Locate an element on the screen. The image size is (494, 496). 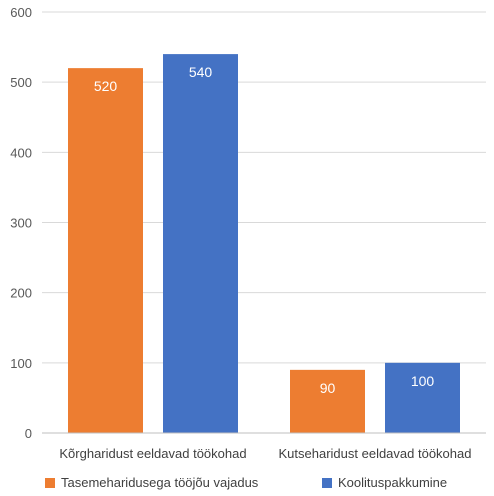
data-label: 540 is located at coordinates (201, 72).